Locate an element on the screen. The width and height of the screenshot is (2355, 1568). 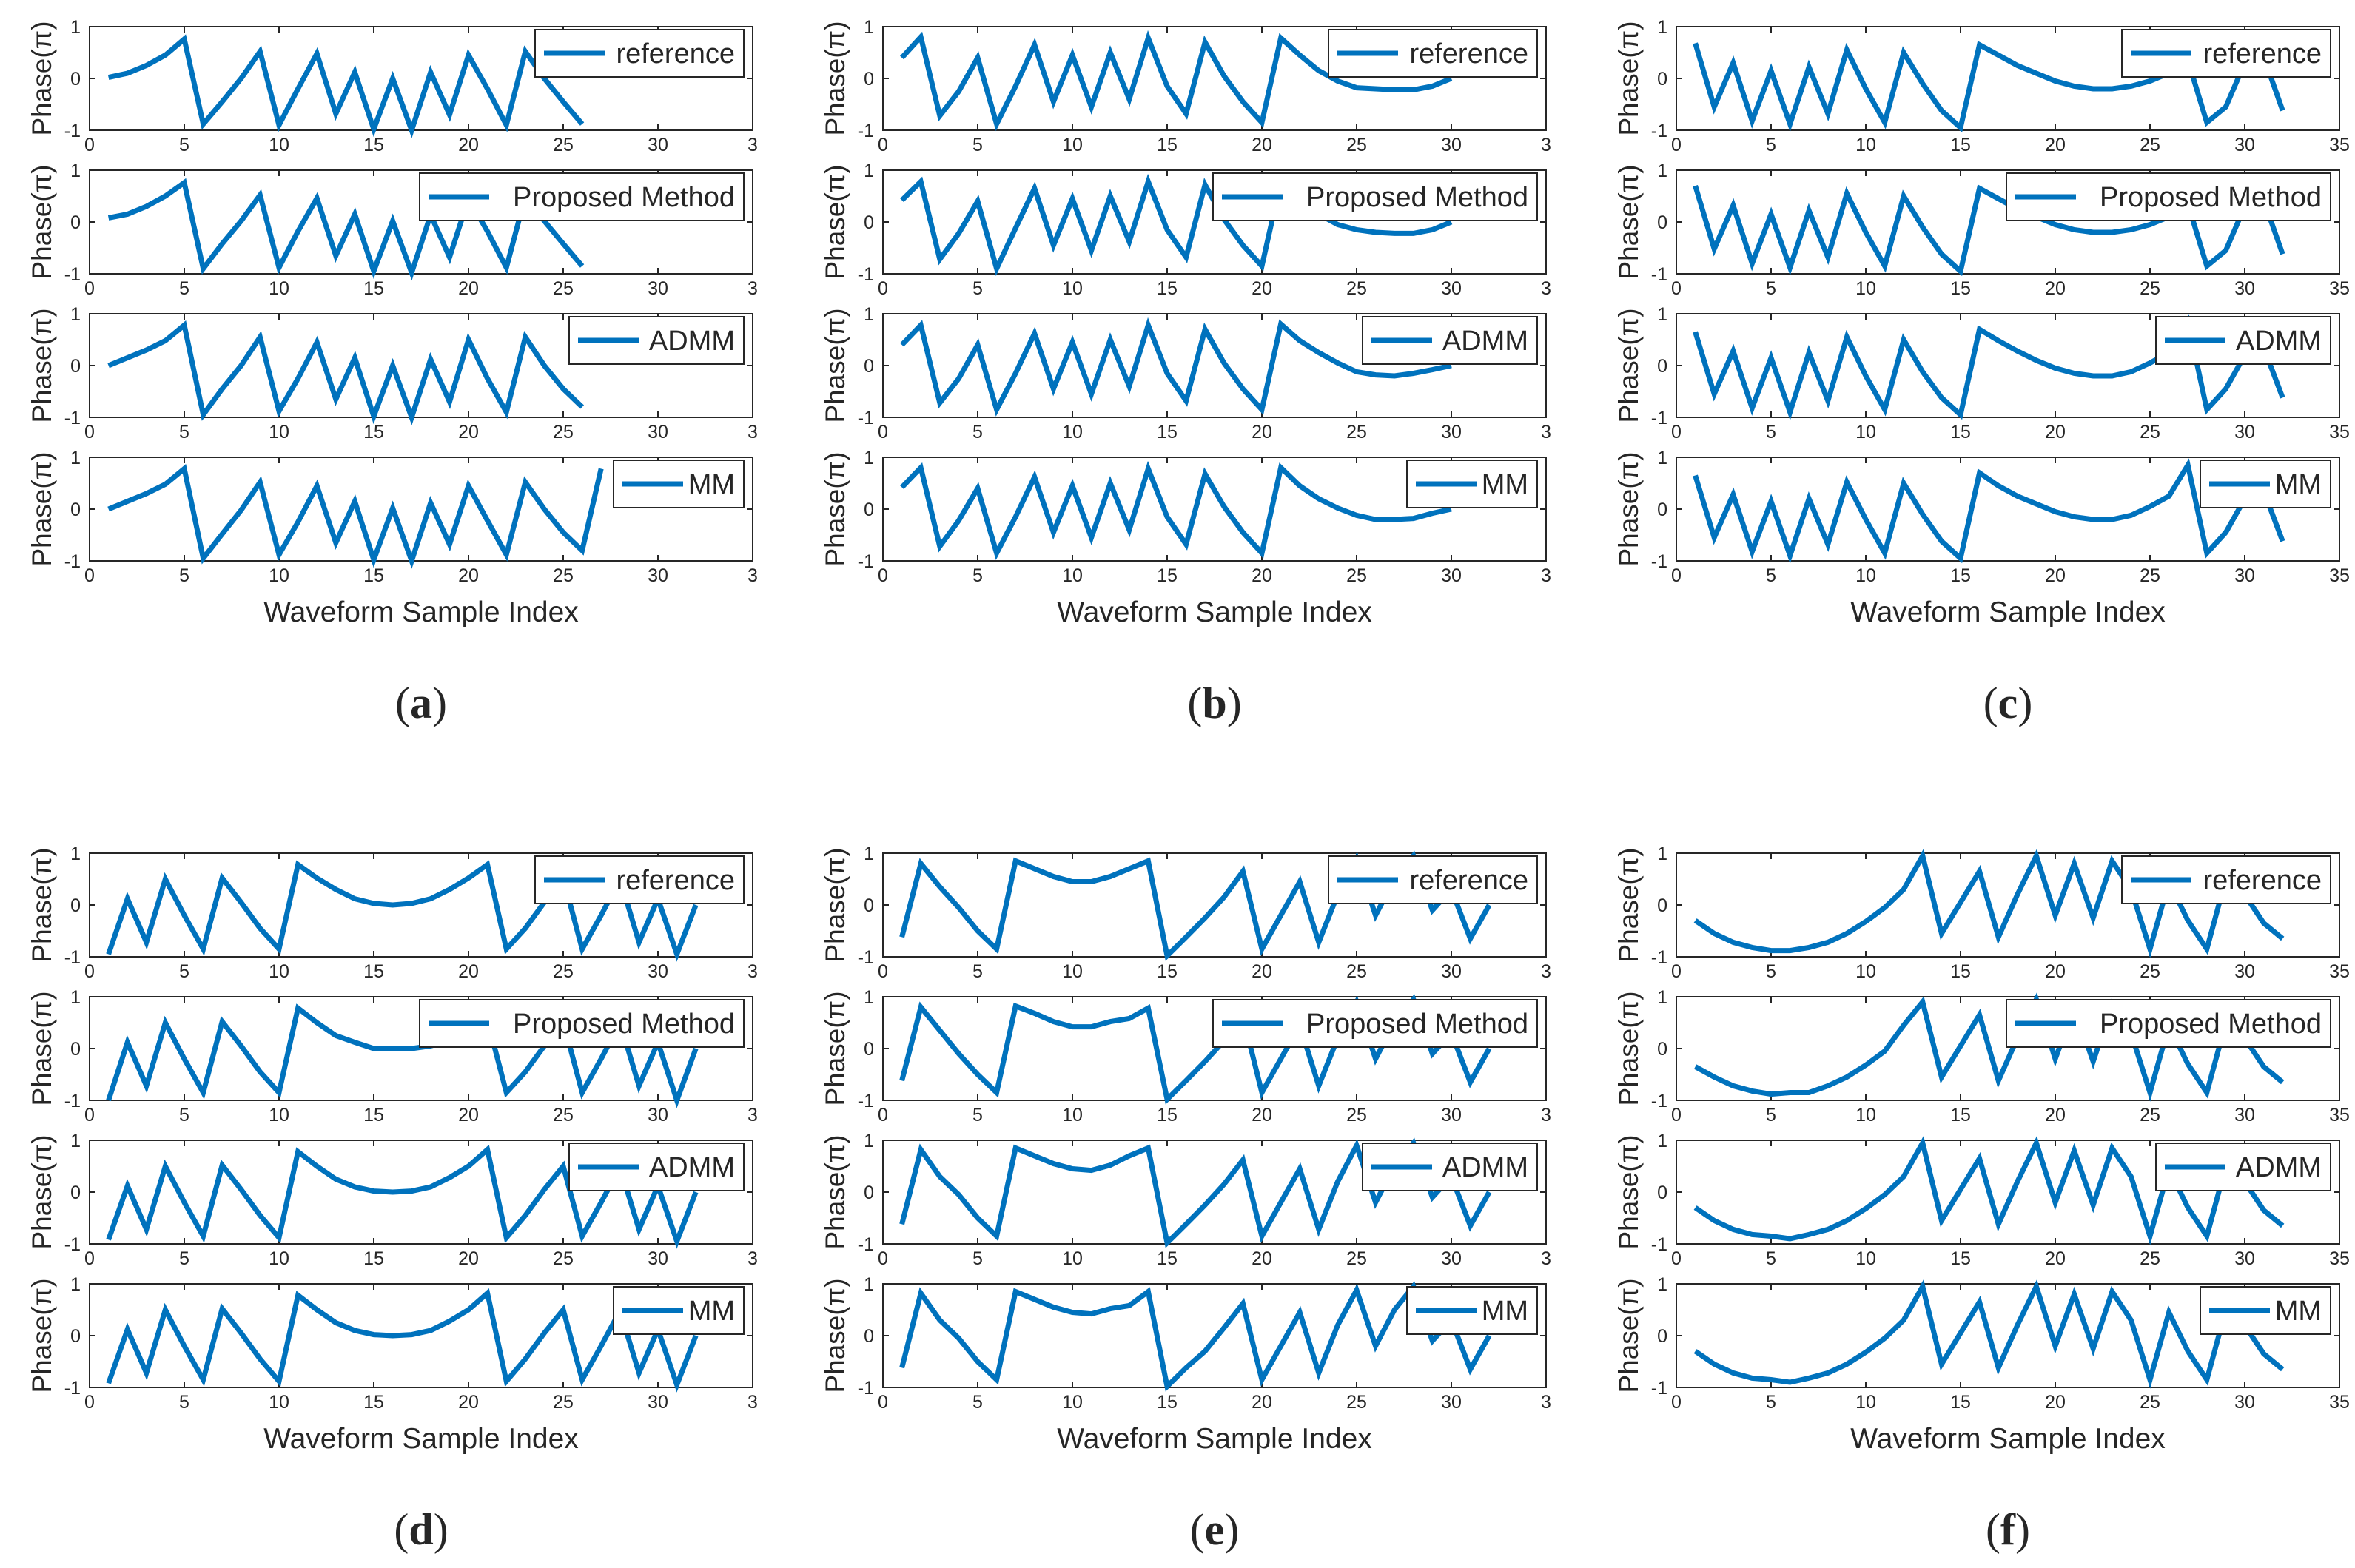
panel-label: (a) is located at coordinates (421, 703).